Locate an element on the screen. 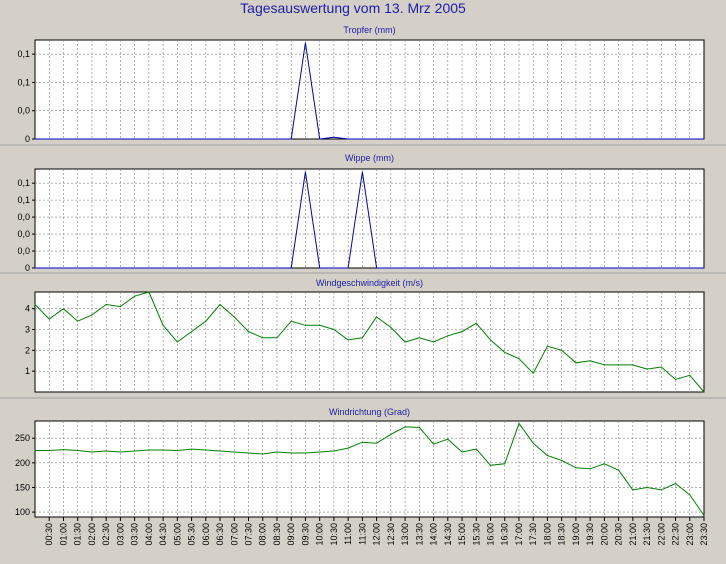  x-tick-label: 16:30 is located at coordinates (505, 534).